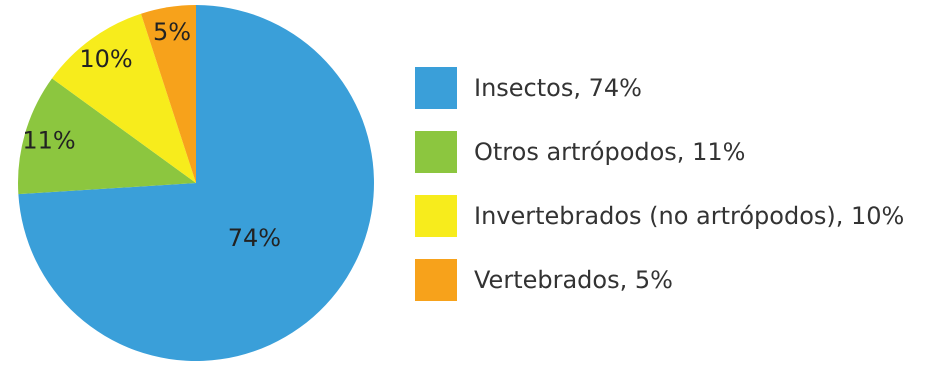 The height and width of the screenshot is (368, 936). Describe the element at coordinates (172, 32) in the screenshot. I see `data-label: 5%` at that location.